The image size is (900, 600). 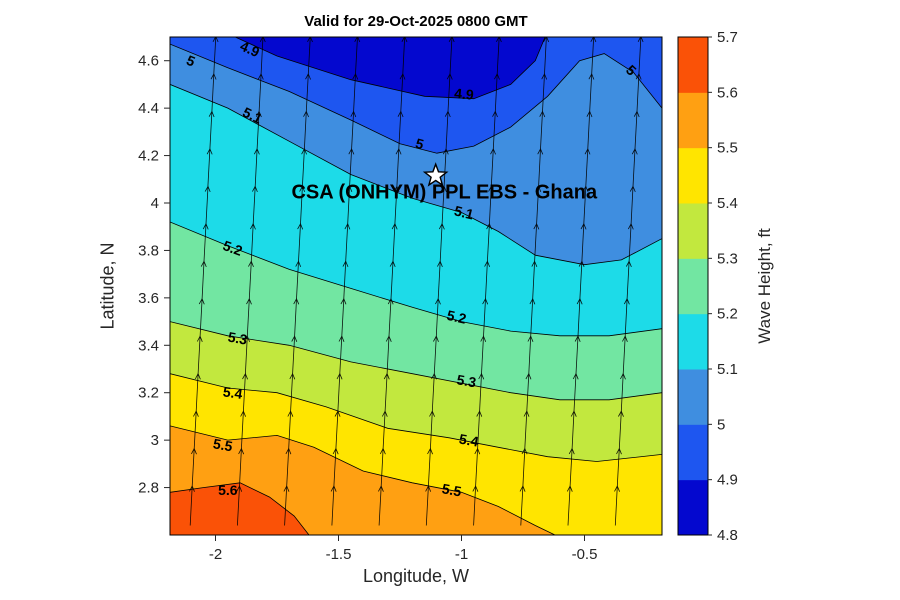 I want to click on y-tick-label: 4, so click(x=155, y=203).